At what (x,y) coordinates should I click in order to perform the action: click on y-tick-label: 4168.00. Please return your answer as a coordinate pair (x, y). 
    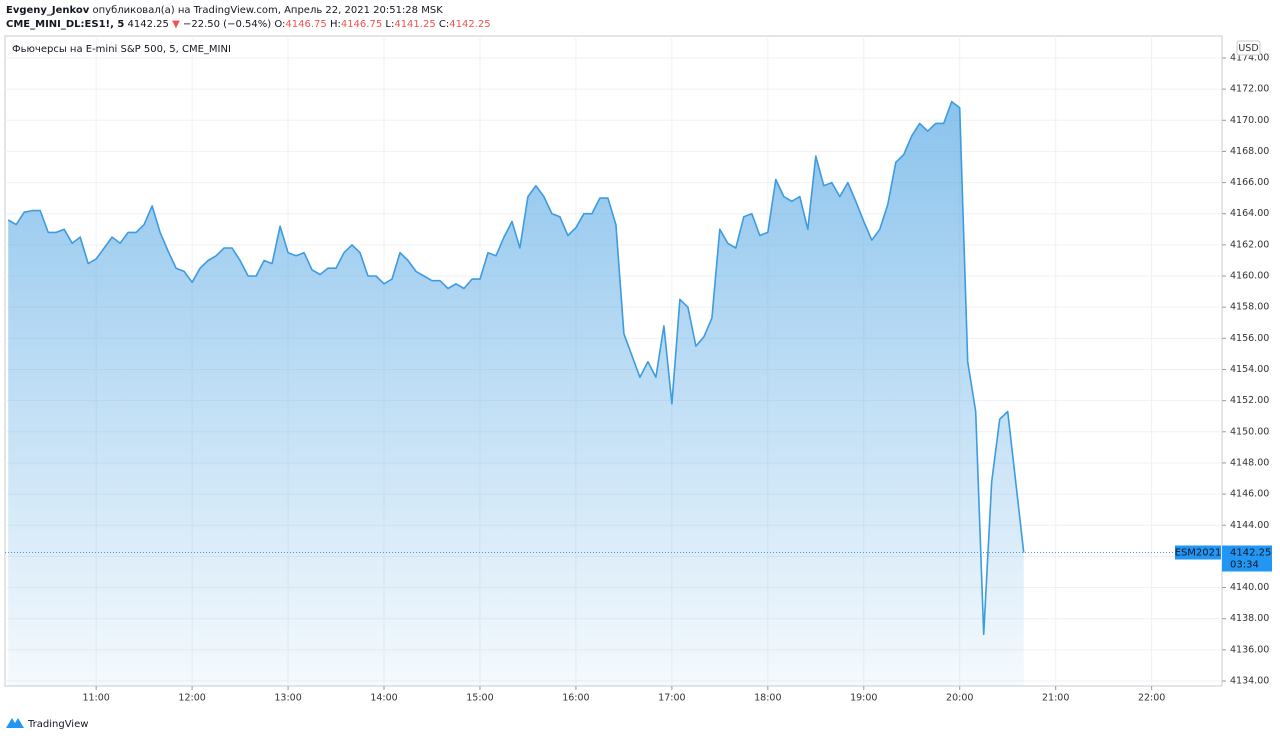
    Looking at the image, I should click on (1249, 151).